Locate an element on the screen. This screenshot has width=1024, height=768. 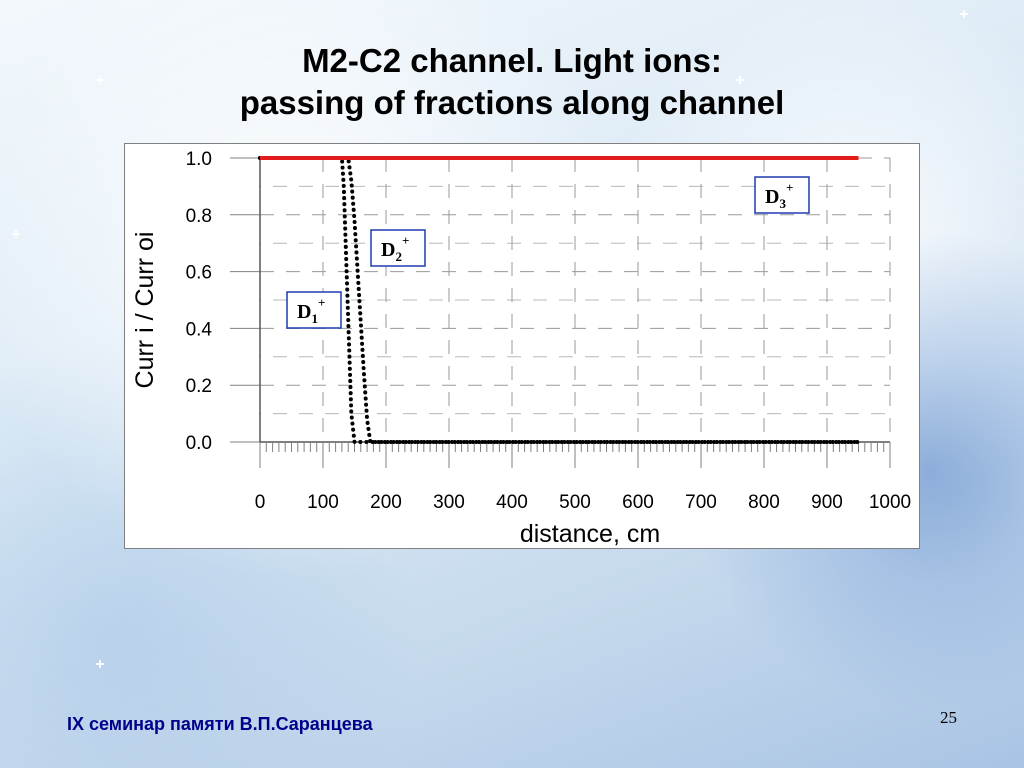
x-tick-label: 100 is located at coordinates (323, 502).